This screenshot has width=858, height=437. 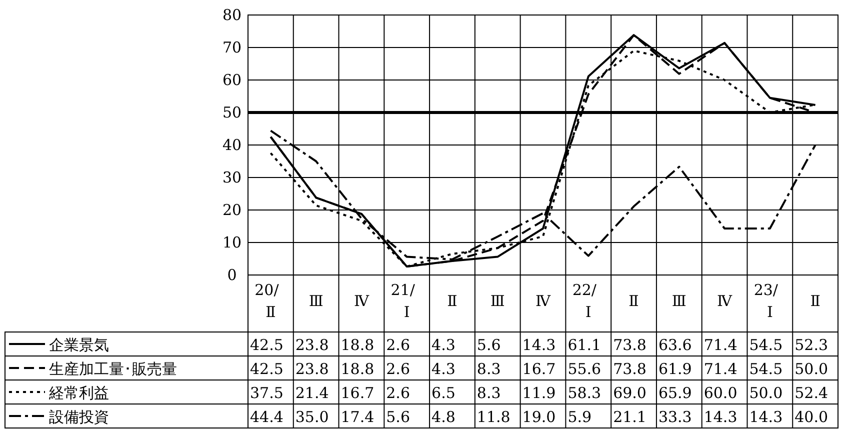 I want to click on data-label: 17.4, so click(x=357, y=417).